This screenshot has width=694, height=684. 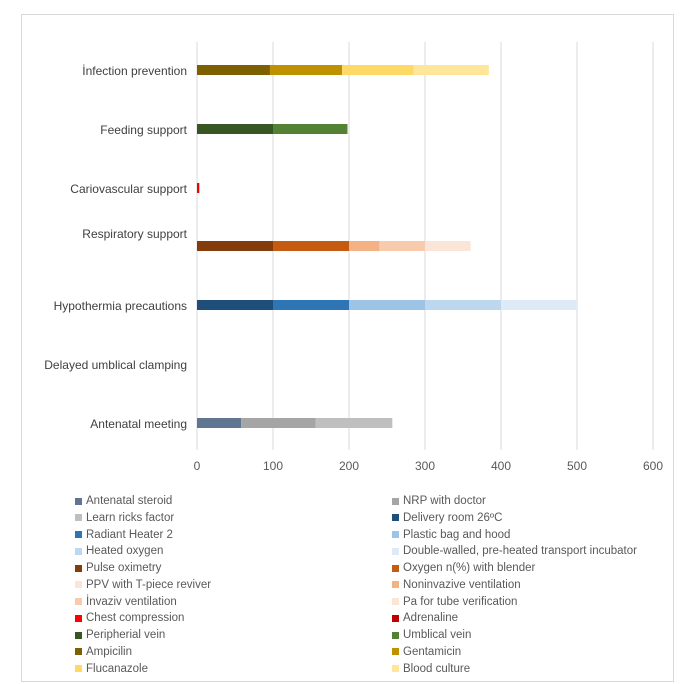 What do you see at coordinates (134, 71) in the screenshot?
I see `category-label: İnfection prevention` at bounding box center [134, 71].